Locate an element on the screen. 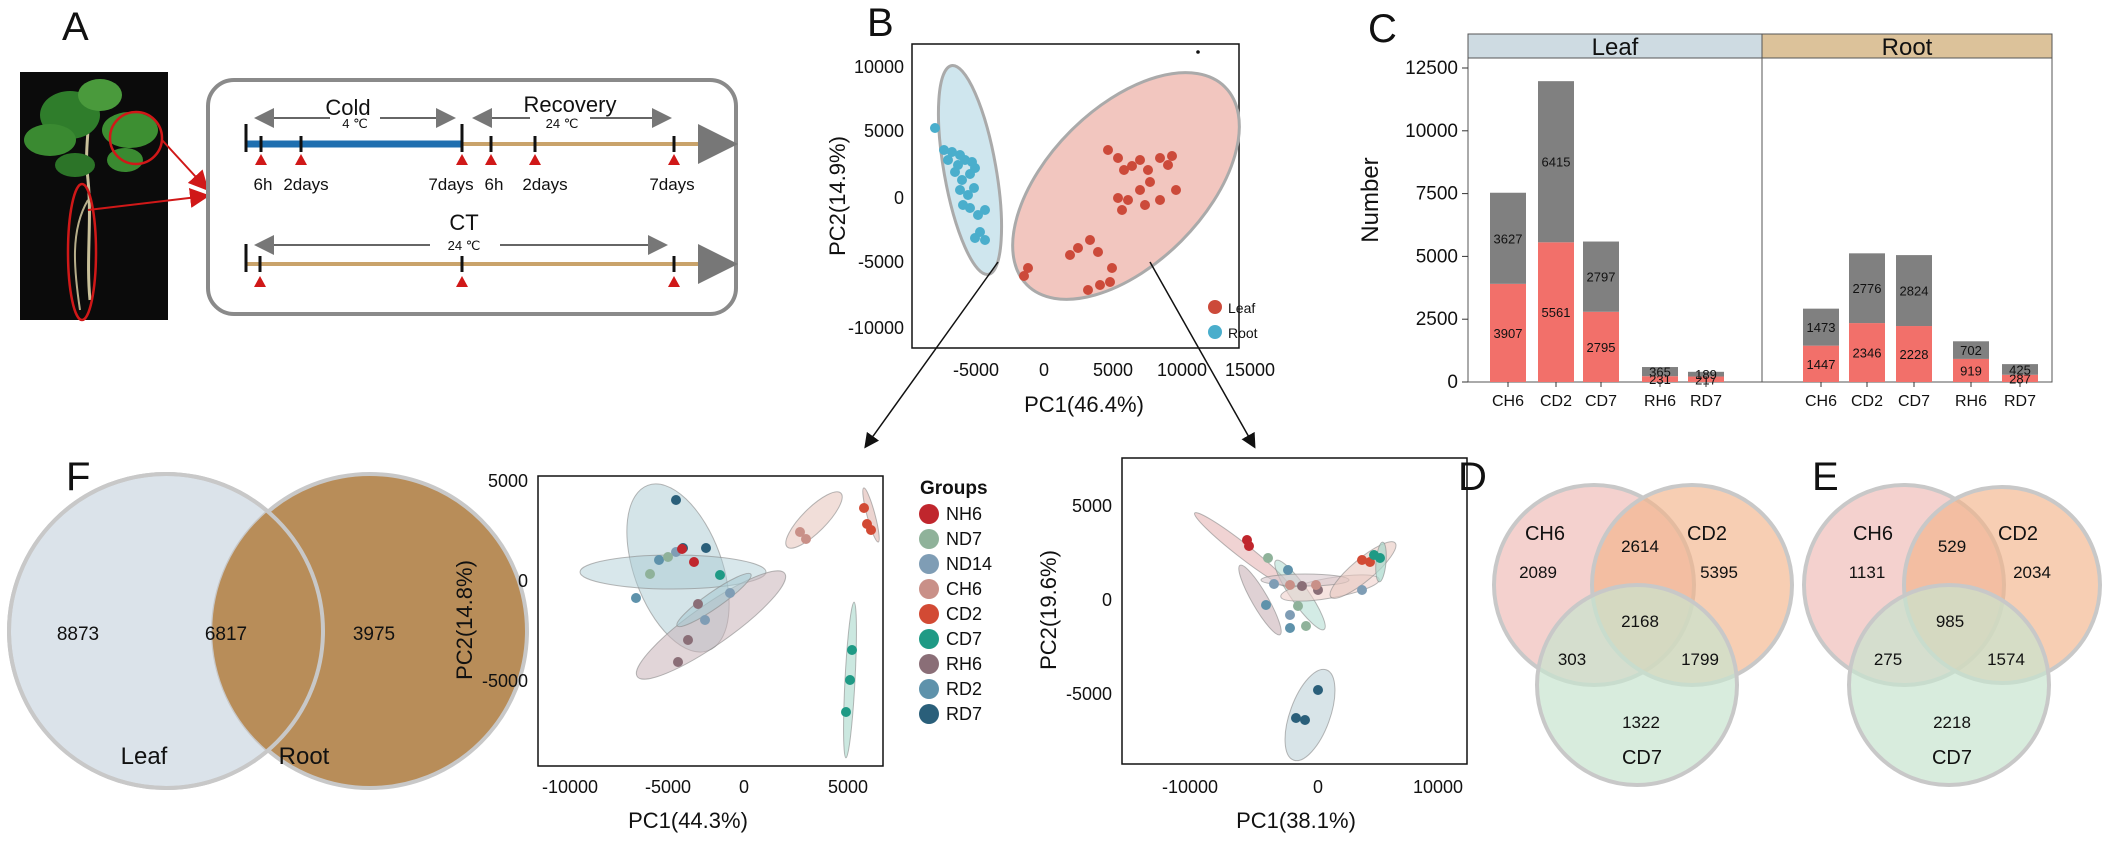 The width and height of the screenshot is (2103, 842). arrow-to-root-pca is located at coordinates (1202, 355).